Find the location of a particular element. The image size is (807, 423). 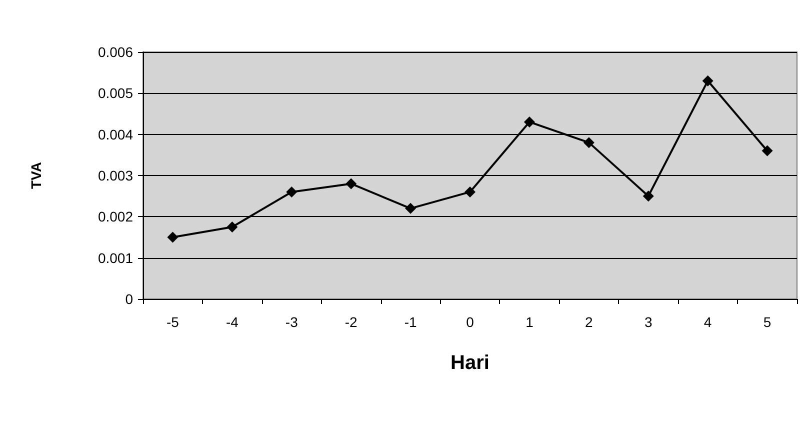

y-axis-title: TVA is located at coordinates (36, 175).